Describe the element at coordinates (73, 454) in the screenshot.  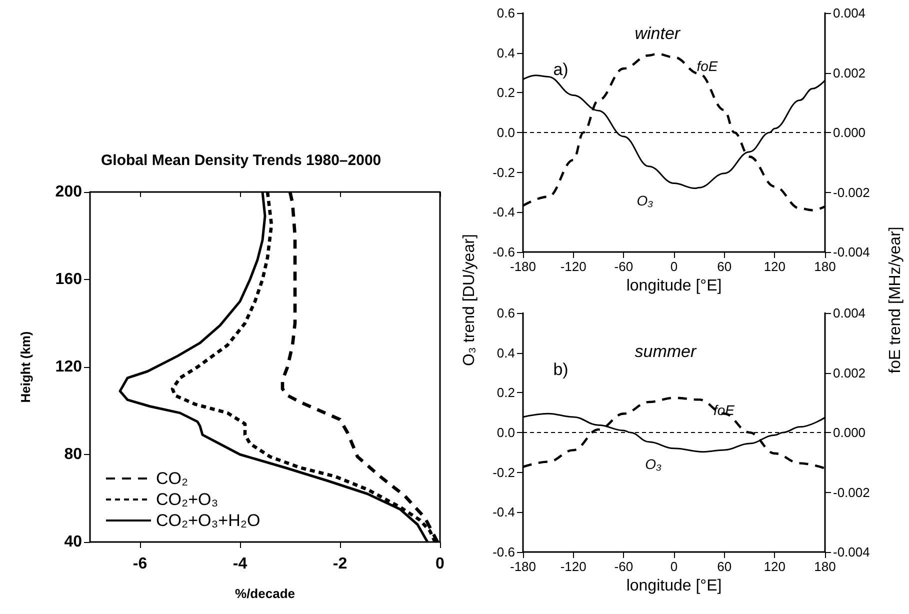
I see `y-tick-label: 80` at that location.